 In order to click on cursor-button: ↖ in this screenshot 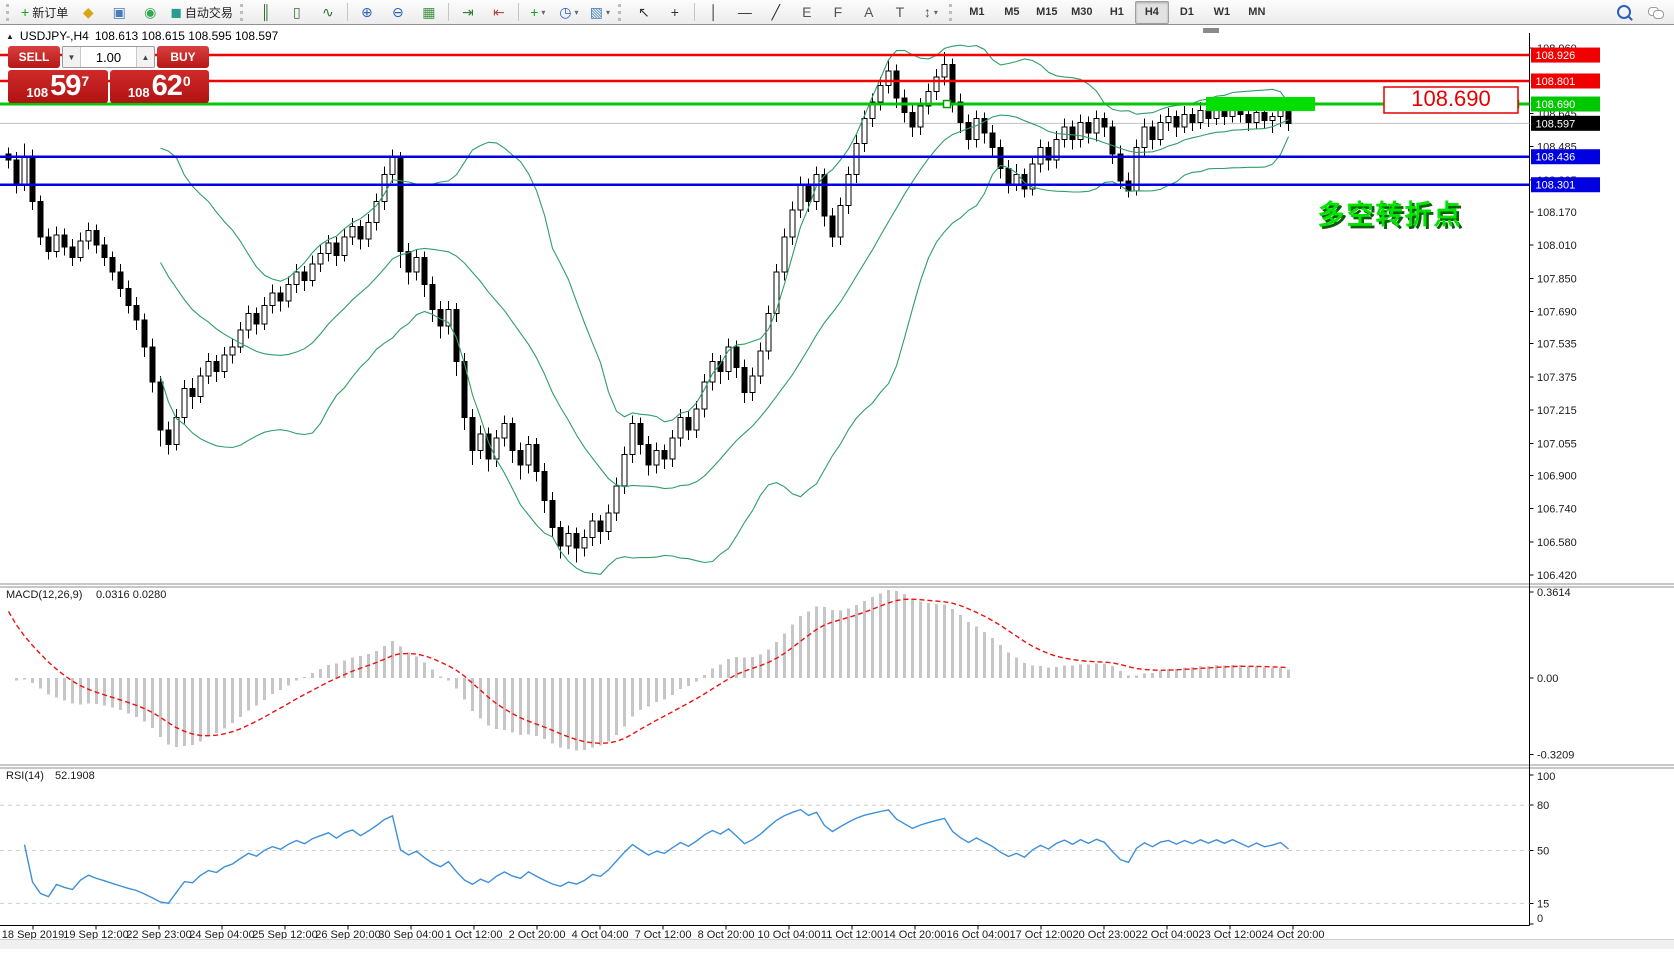, I will do `click(644, 12)`.